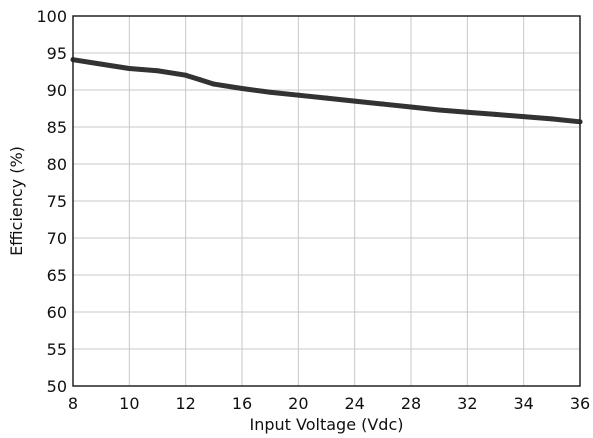 The image size is (593, 438). What do you see at coordinates (57, 349) in the screenshot?
I see `y-tick-label: 55` at bounding box center [57, 349].